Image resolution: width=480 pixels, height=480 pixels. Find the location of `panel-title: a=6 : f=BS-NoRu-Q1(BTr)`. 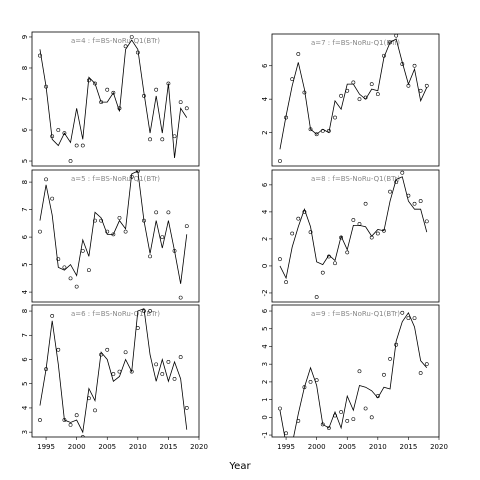

panel-title: a=6 : f=BS-NoRu-Q1(BTr) is located at coordinates (115, 314).